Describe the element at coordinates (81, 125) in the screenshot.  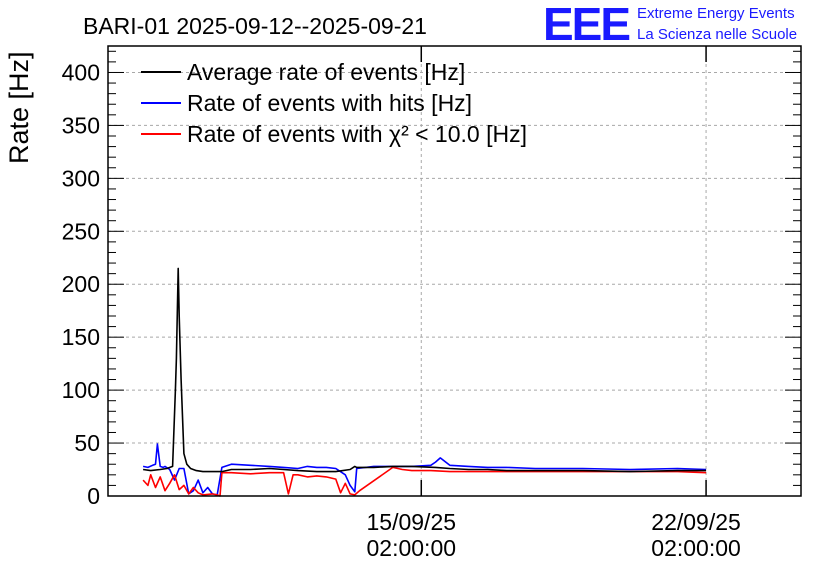
I see `y-tick-label: 350` at that location.